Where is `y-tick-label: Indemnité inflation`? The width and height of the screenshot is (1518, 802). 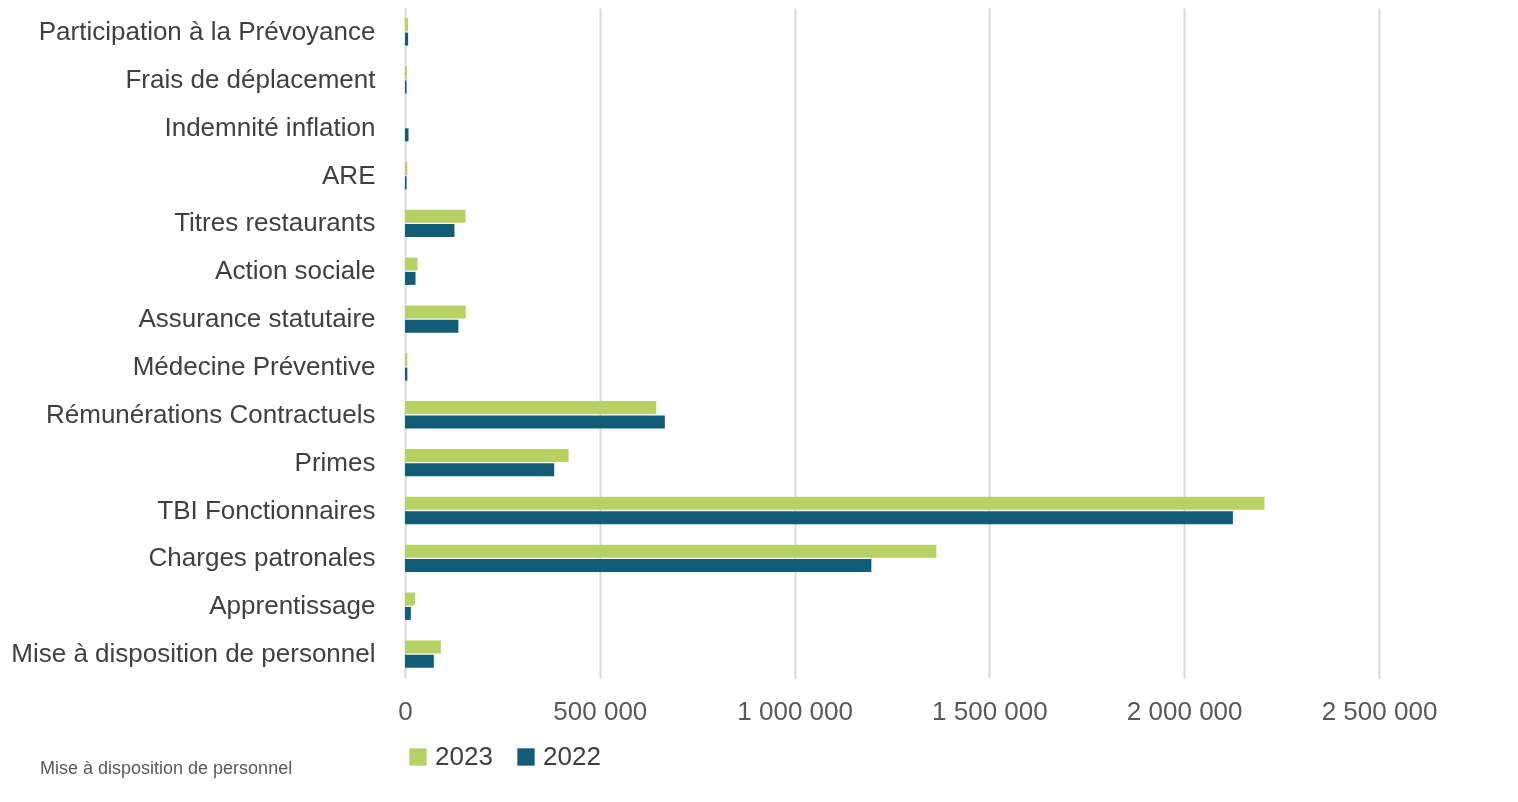 y-tick-label: Indemnité inflation is located at coordinates (270, 126).